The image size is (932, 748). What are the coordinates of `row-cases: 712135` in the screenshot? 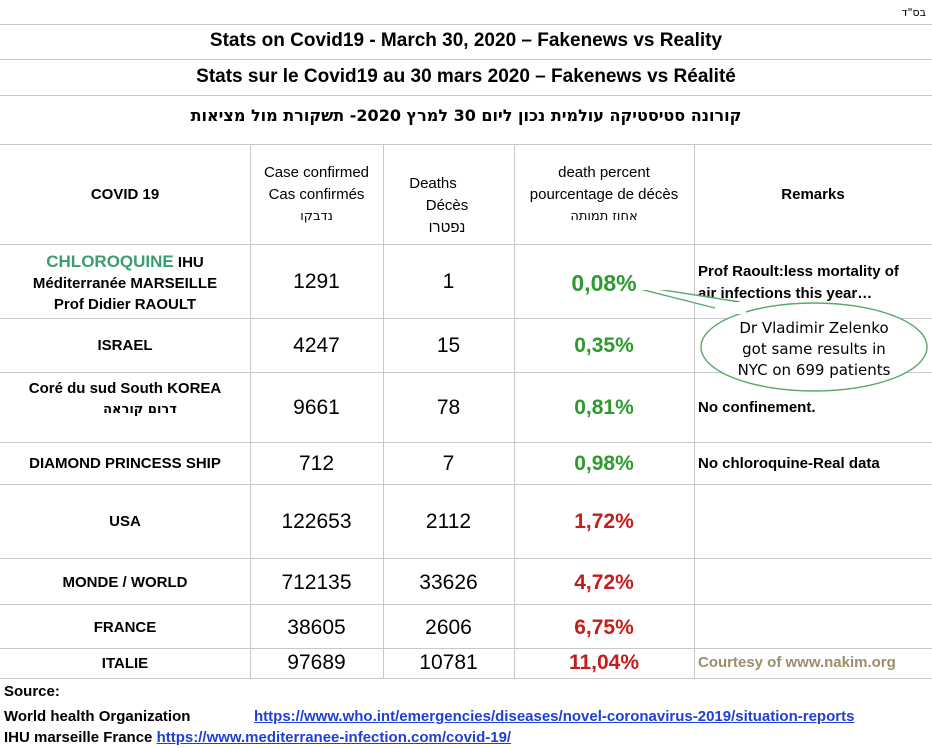 It's located at (316, 582).